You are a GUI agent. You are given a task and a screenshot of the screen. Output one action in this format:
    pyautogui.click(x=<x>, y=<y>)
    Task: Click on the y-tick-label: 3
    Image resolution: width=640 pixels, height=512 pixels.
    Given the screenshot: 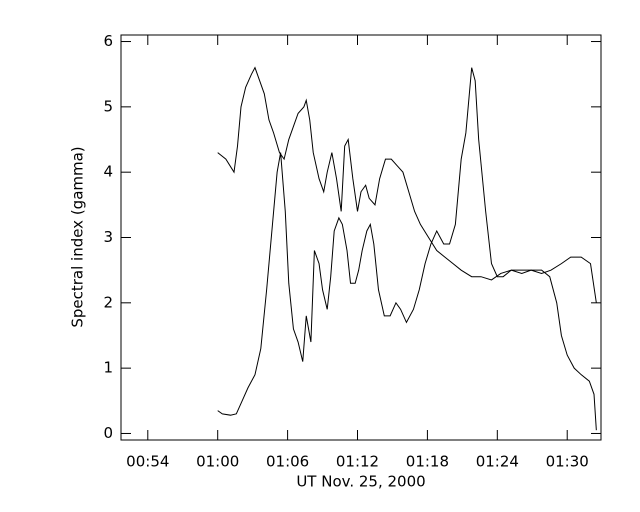 What is the action you would take?
    pyautogui.click(x=108, y=237)
    